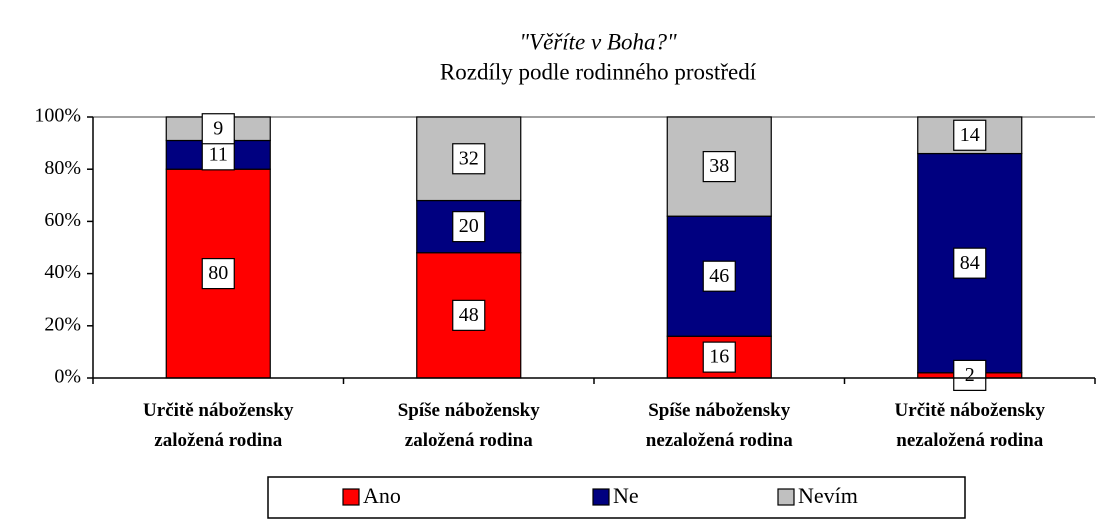 The image size is (1112, 520). What do you see at coordinates (67, 377) in the screenshot?
I see `y-tick-label: 0%` at bounding box center [67, 377].